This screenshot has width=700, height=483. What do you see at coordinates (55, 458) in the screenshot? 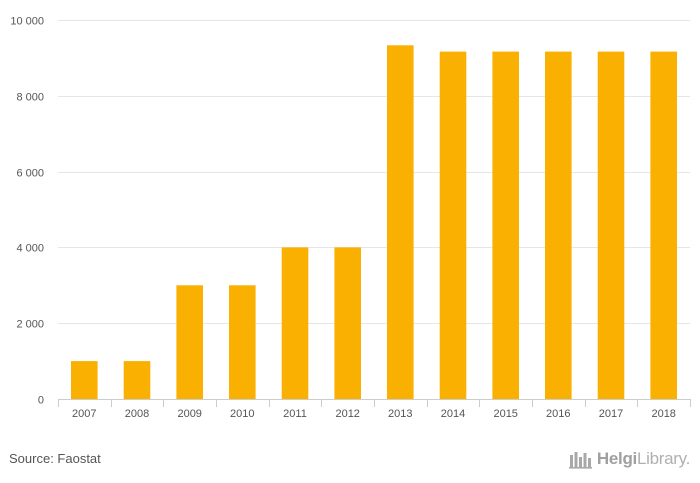
I see `source-note: Source: Faostat` at bounding box center [55, 458].